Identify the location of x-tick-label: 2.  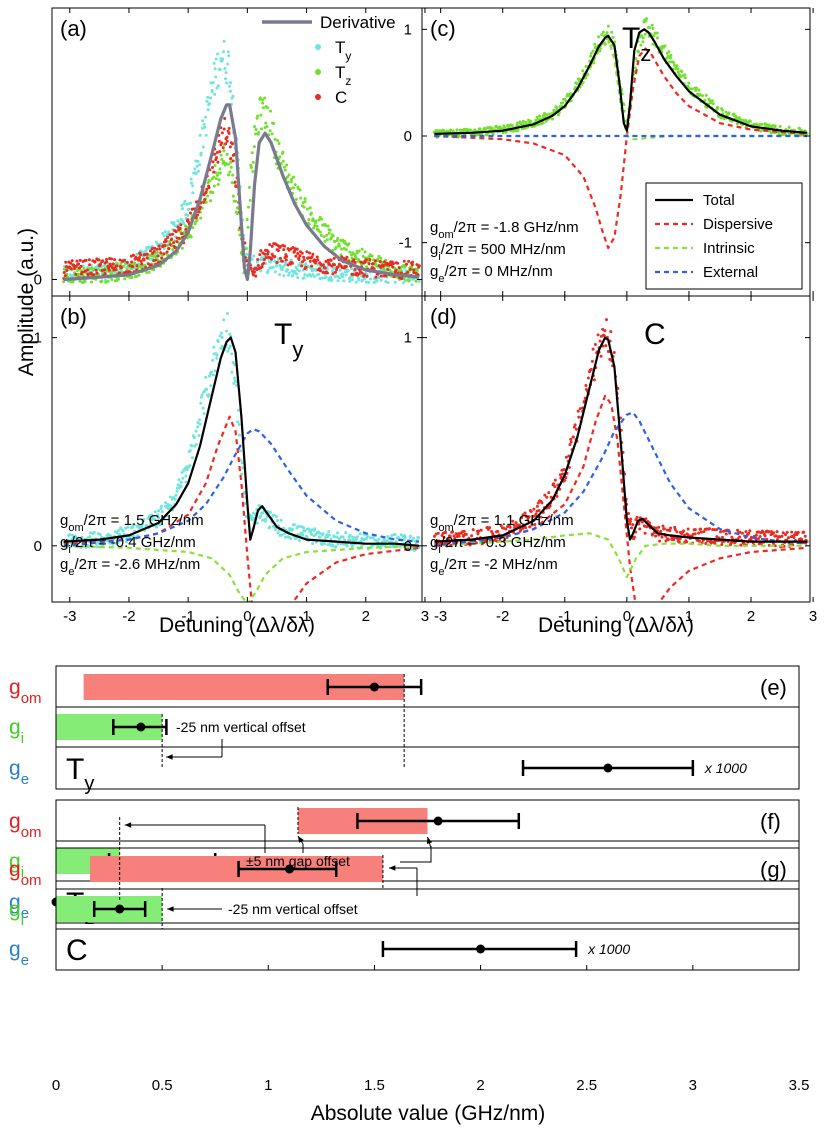
(366, 616).